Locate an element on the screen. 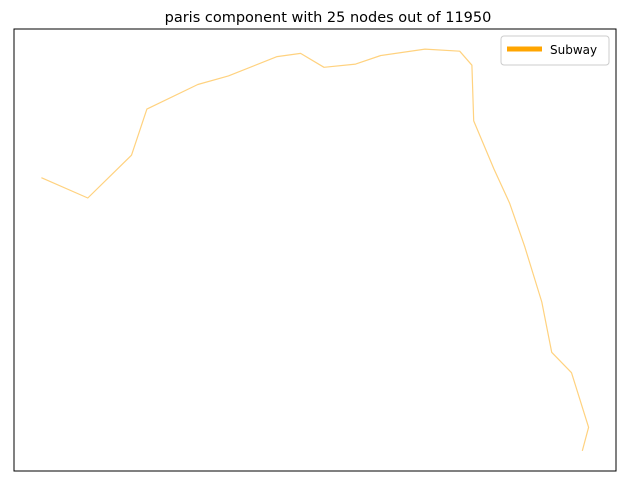 This screenshot has width=630, height=486. legend-box is located at coordinates (555, 50).